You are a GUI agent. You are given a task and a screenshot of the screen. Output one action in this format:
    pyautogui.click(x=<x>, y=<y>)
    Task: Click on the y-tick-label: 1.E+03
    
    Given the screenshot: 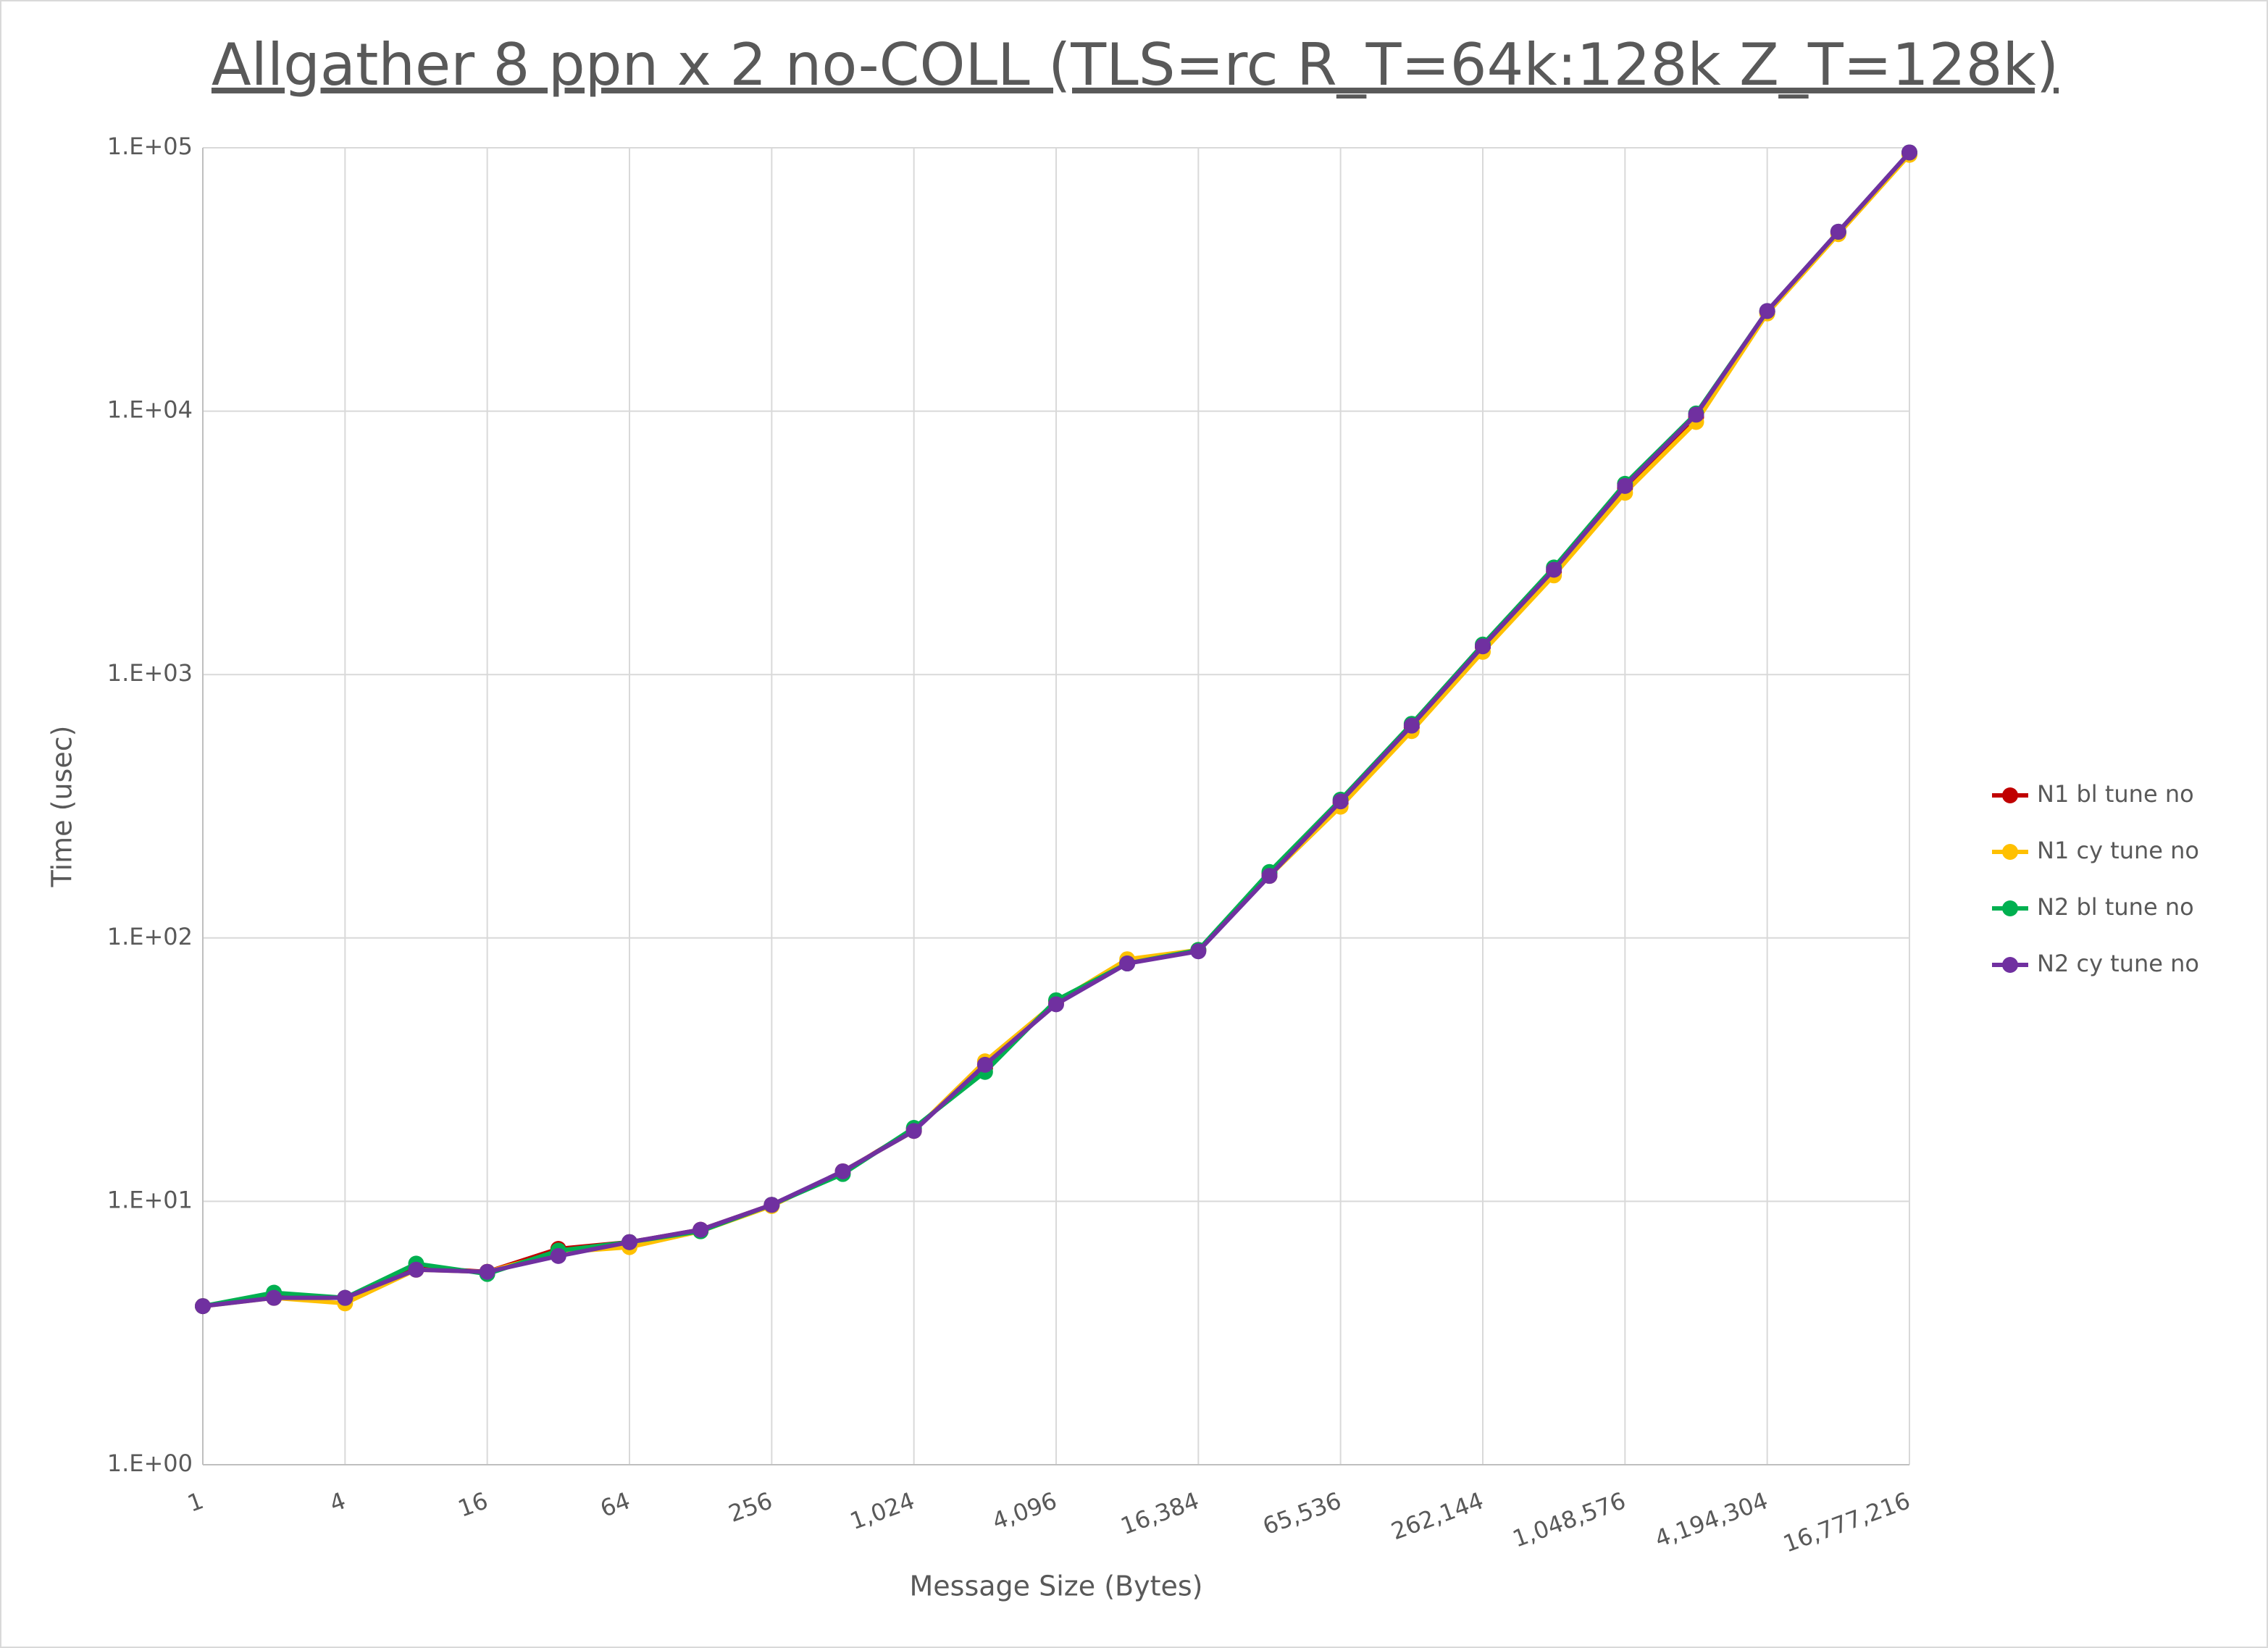 What is the action you would take?
    pyautogui.click(x=150, y=673)
    